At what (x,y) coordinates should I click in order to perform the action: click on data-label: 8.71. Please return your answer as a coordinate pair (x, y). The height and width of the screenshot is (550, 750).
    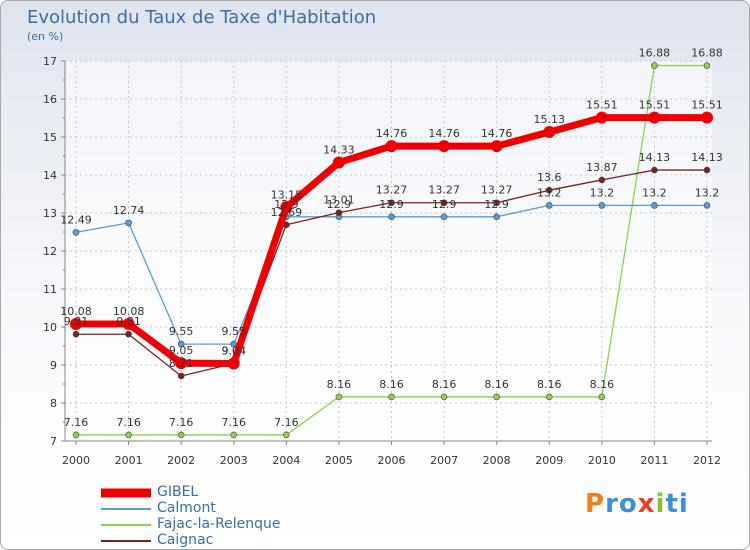
    Looking at the image, I should click on (181, 363).